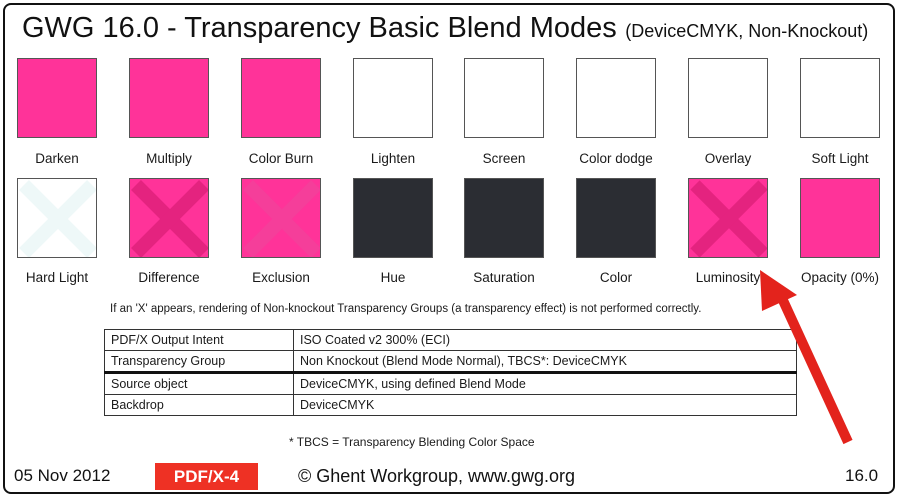  I want to click on swatch-label: Color dodge, so click(616, 158).